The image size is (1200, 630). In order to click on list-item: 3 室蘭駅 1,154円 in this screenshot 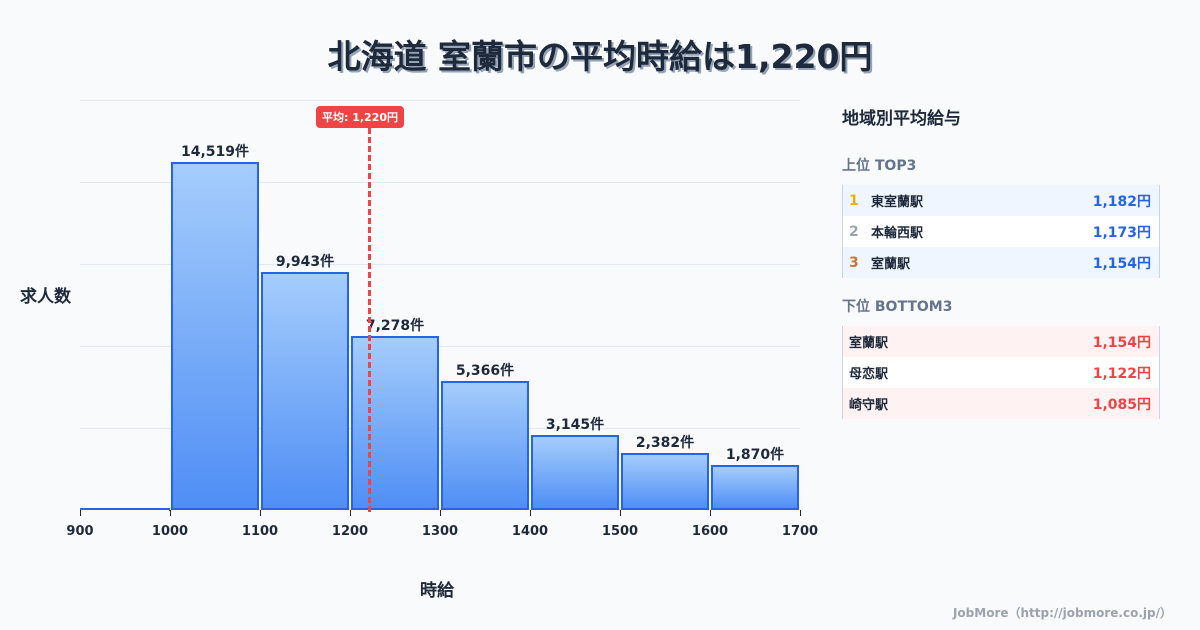, I will do `click(1001, 262)`.